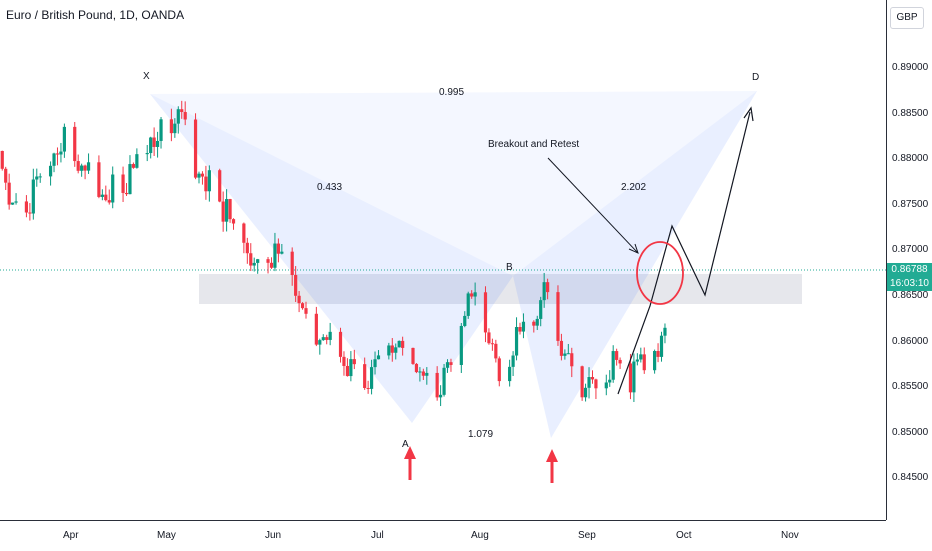  I want to click on month-tick-label: Nov, so click(790, 535).